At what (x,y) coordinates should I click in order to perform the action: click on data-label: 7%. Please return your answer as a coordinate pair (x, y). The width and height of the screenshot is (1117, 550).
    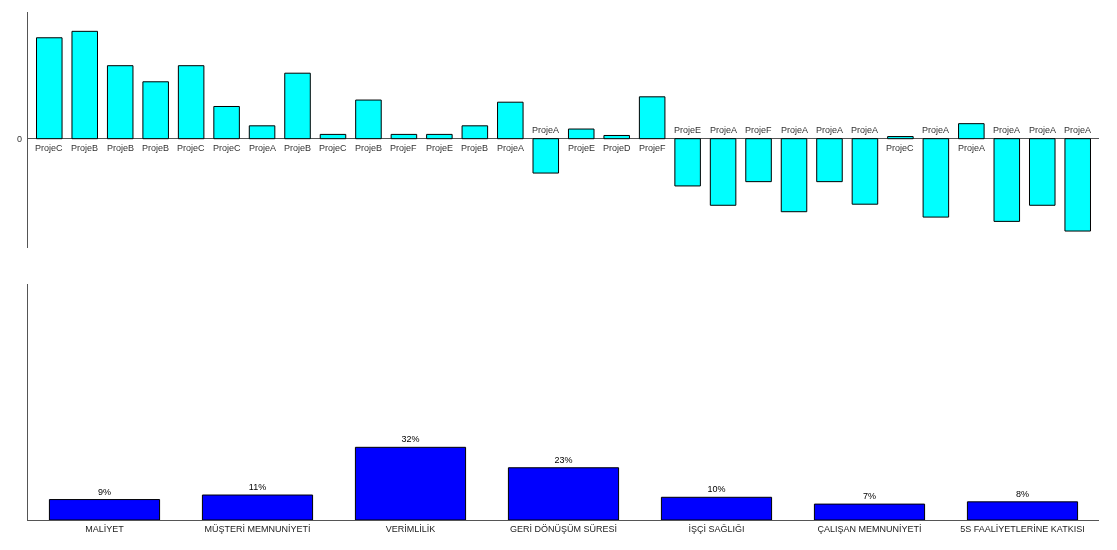
    Looking at the image, I should click on (869, 496).